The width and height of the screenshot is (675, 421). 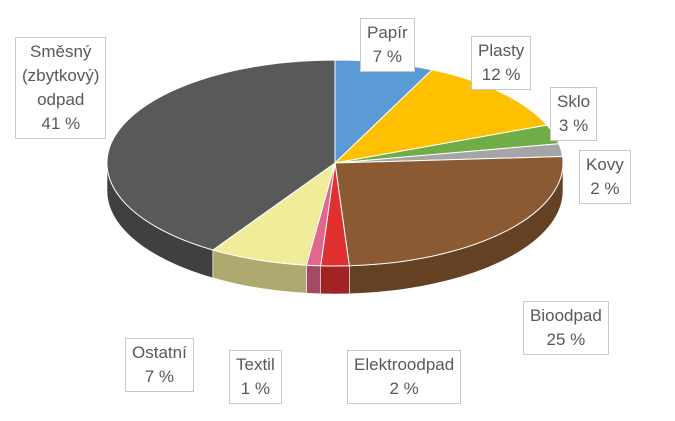 What do you see at coordinates (605, 177) in the screenshot?
I see `label-kovy: Kovy 2 %` at bounding box center [605, 177].